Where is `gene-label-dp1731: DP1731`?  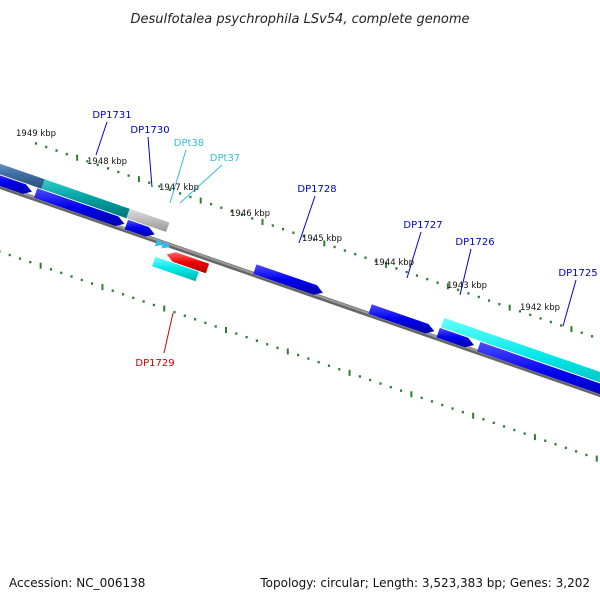
gene-label-dp1731: DP1731 is located at coordinates (111, 115).